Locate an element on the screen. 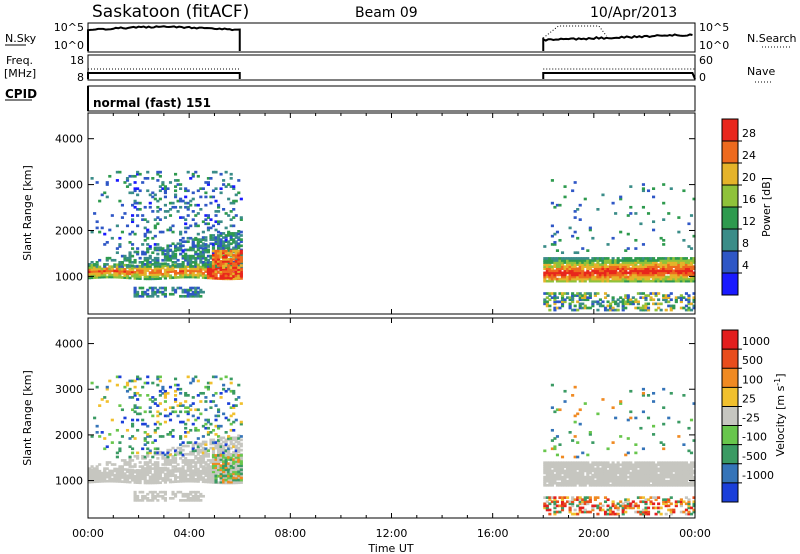  colorbar-tick-label: 24 is located at coordinates (749, 155).